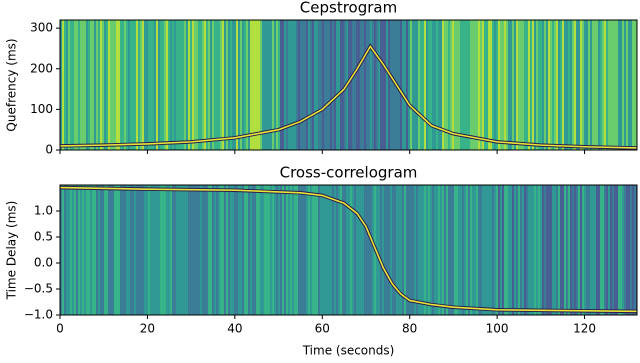 The width and height of the screenshot is (640, 363). What do you see at coordinates (41, 28) in the screenshot?
I see `y-tick-label: 300` at bounding box center [41, 28].